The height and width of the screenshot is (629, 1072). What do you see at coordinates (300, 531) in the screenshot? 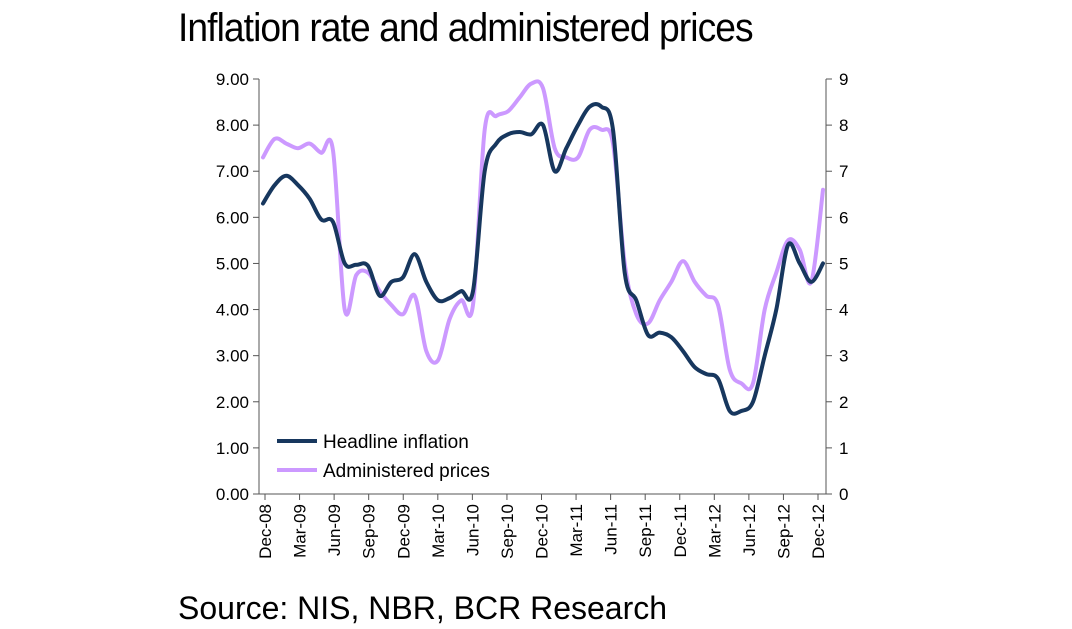
I see `x-tick-label: Mar-09` at bounding box center [300, 531].